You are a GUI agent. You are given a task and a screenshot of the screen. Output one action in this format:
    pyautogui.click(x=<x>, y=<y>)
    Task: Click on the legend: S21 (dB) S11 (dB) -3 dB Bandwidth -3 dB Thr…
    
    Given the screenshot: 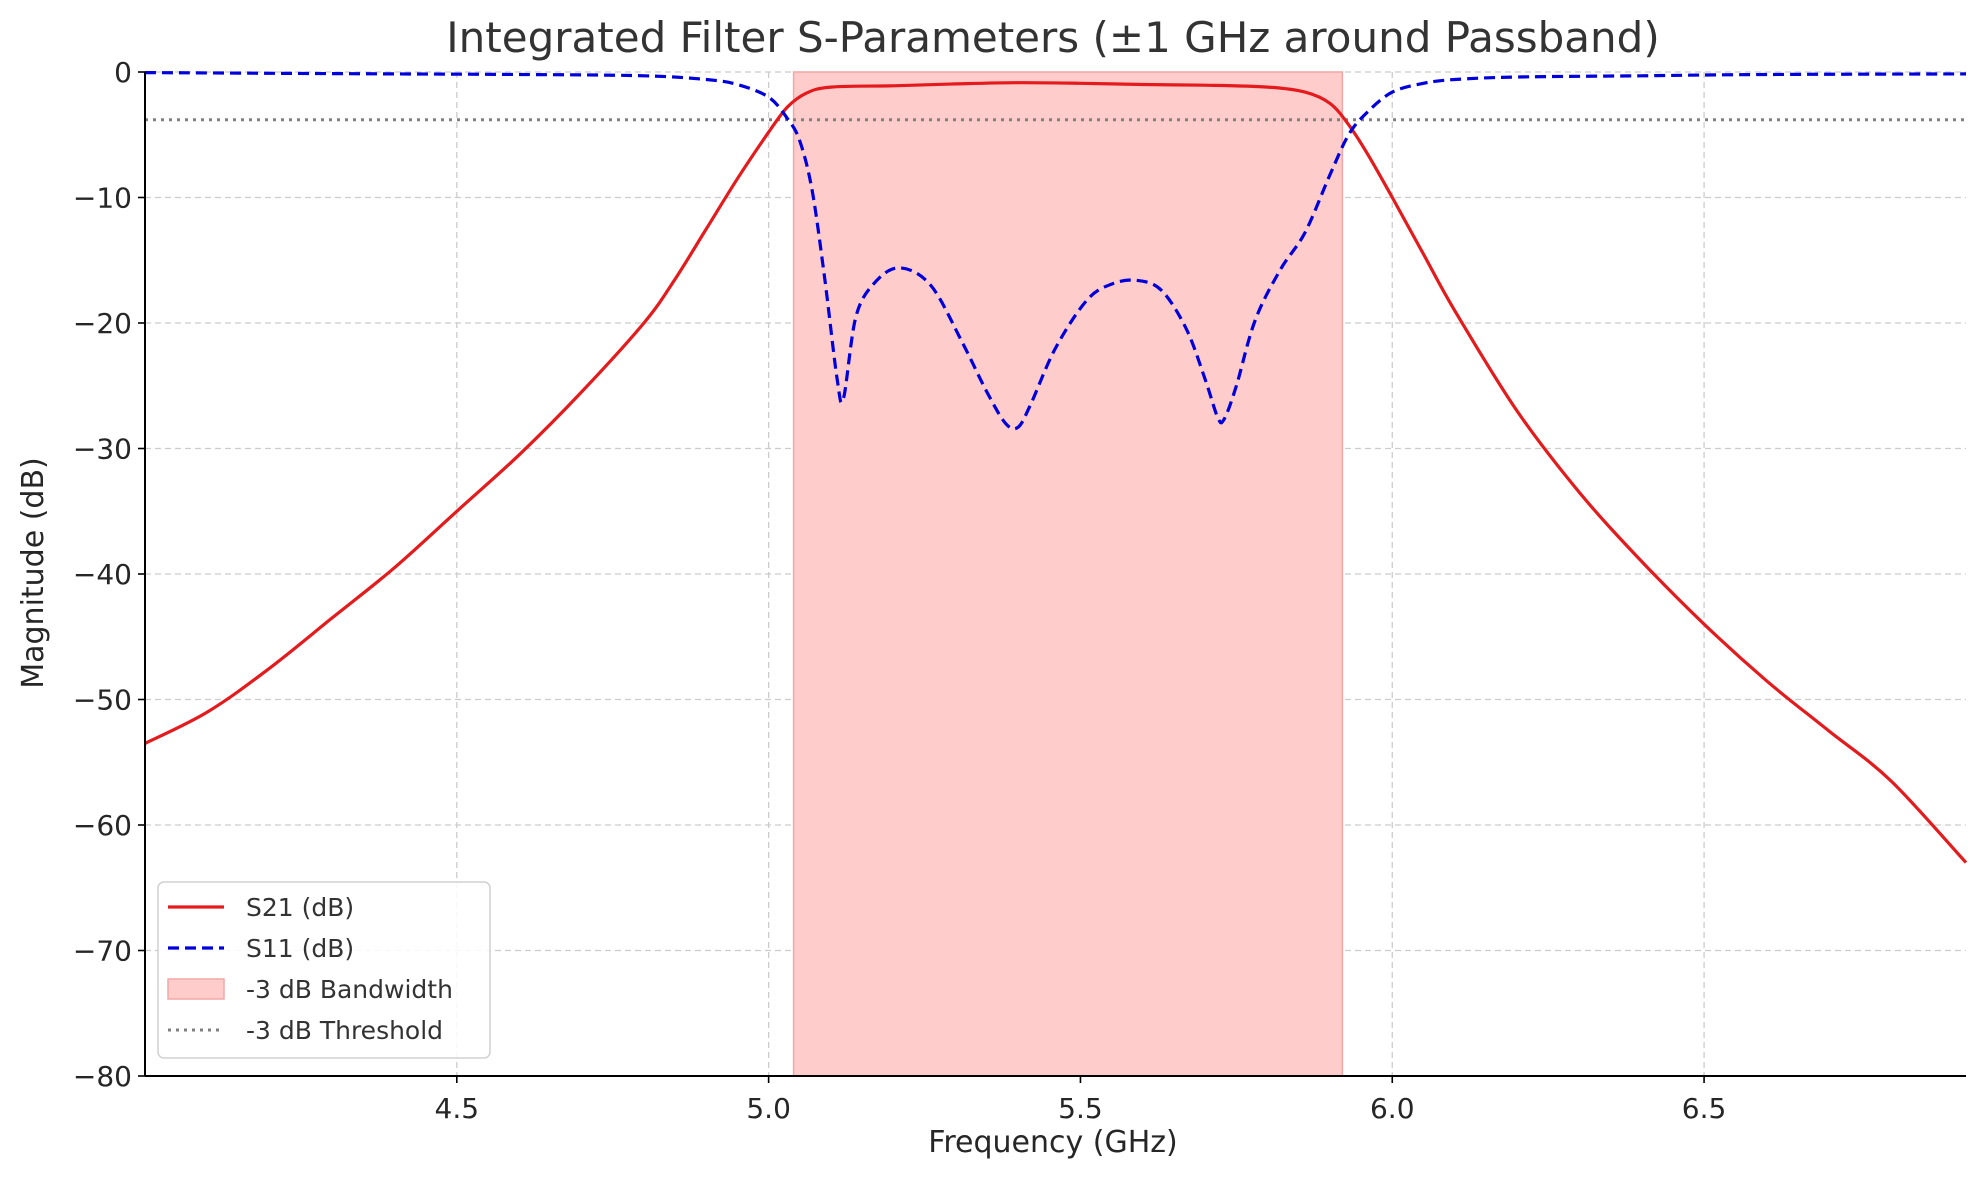 What is the action you would take?
    pyautogui.click(x=324, y=970)
    